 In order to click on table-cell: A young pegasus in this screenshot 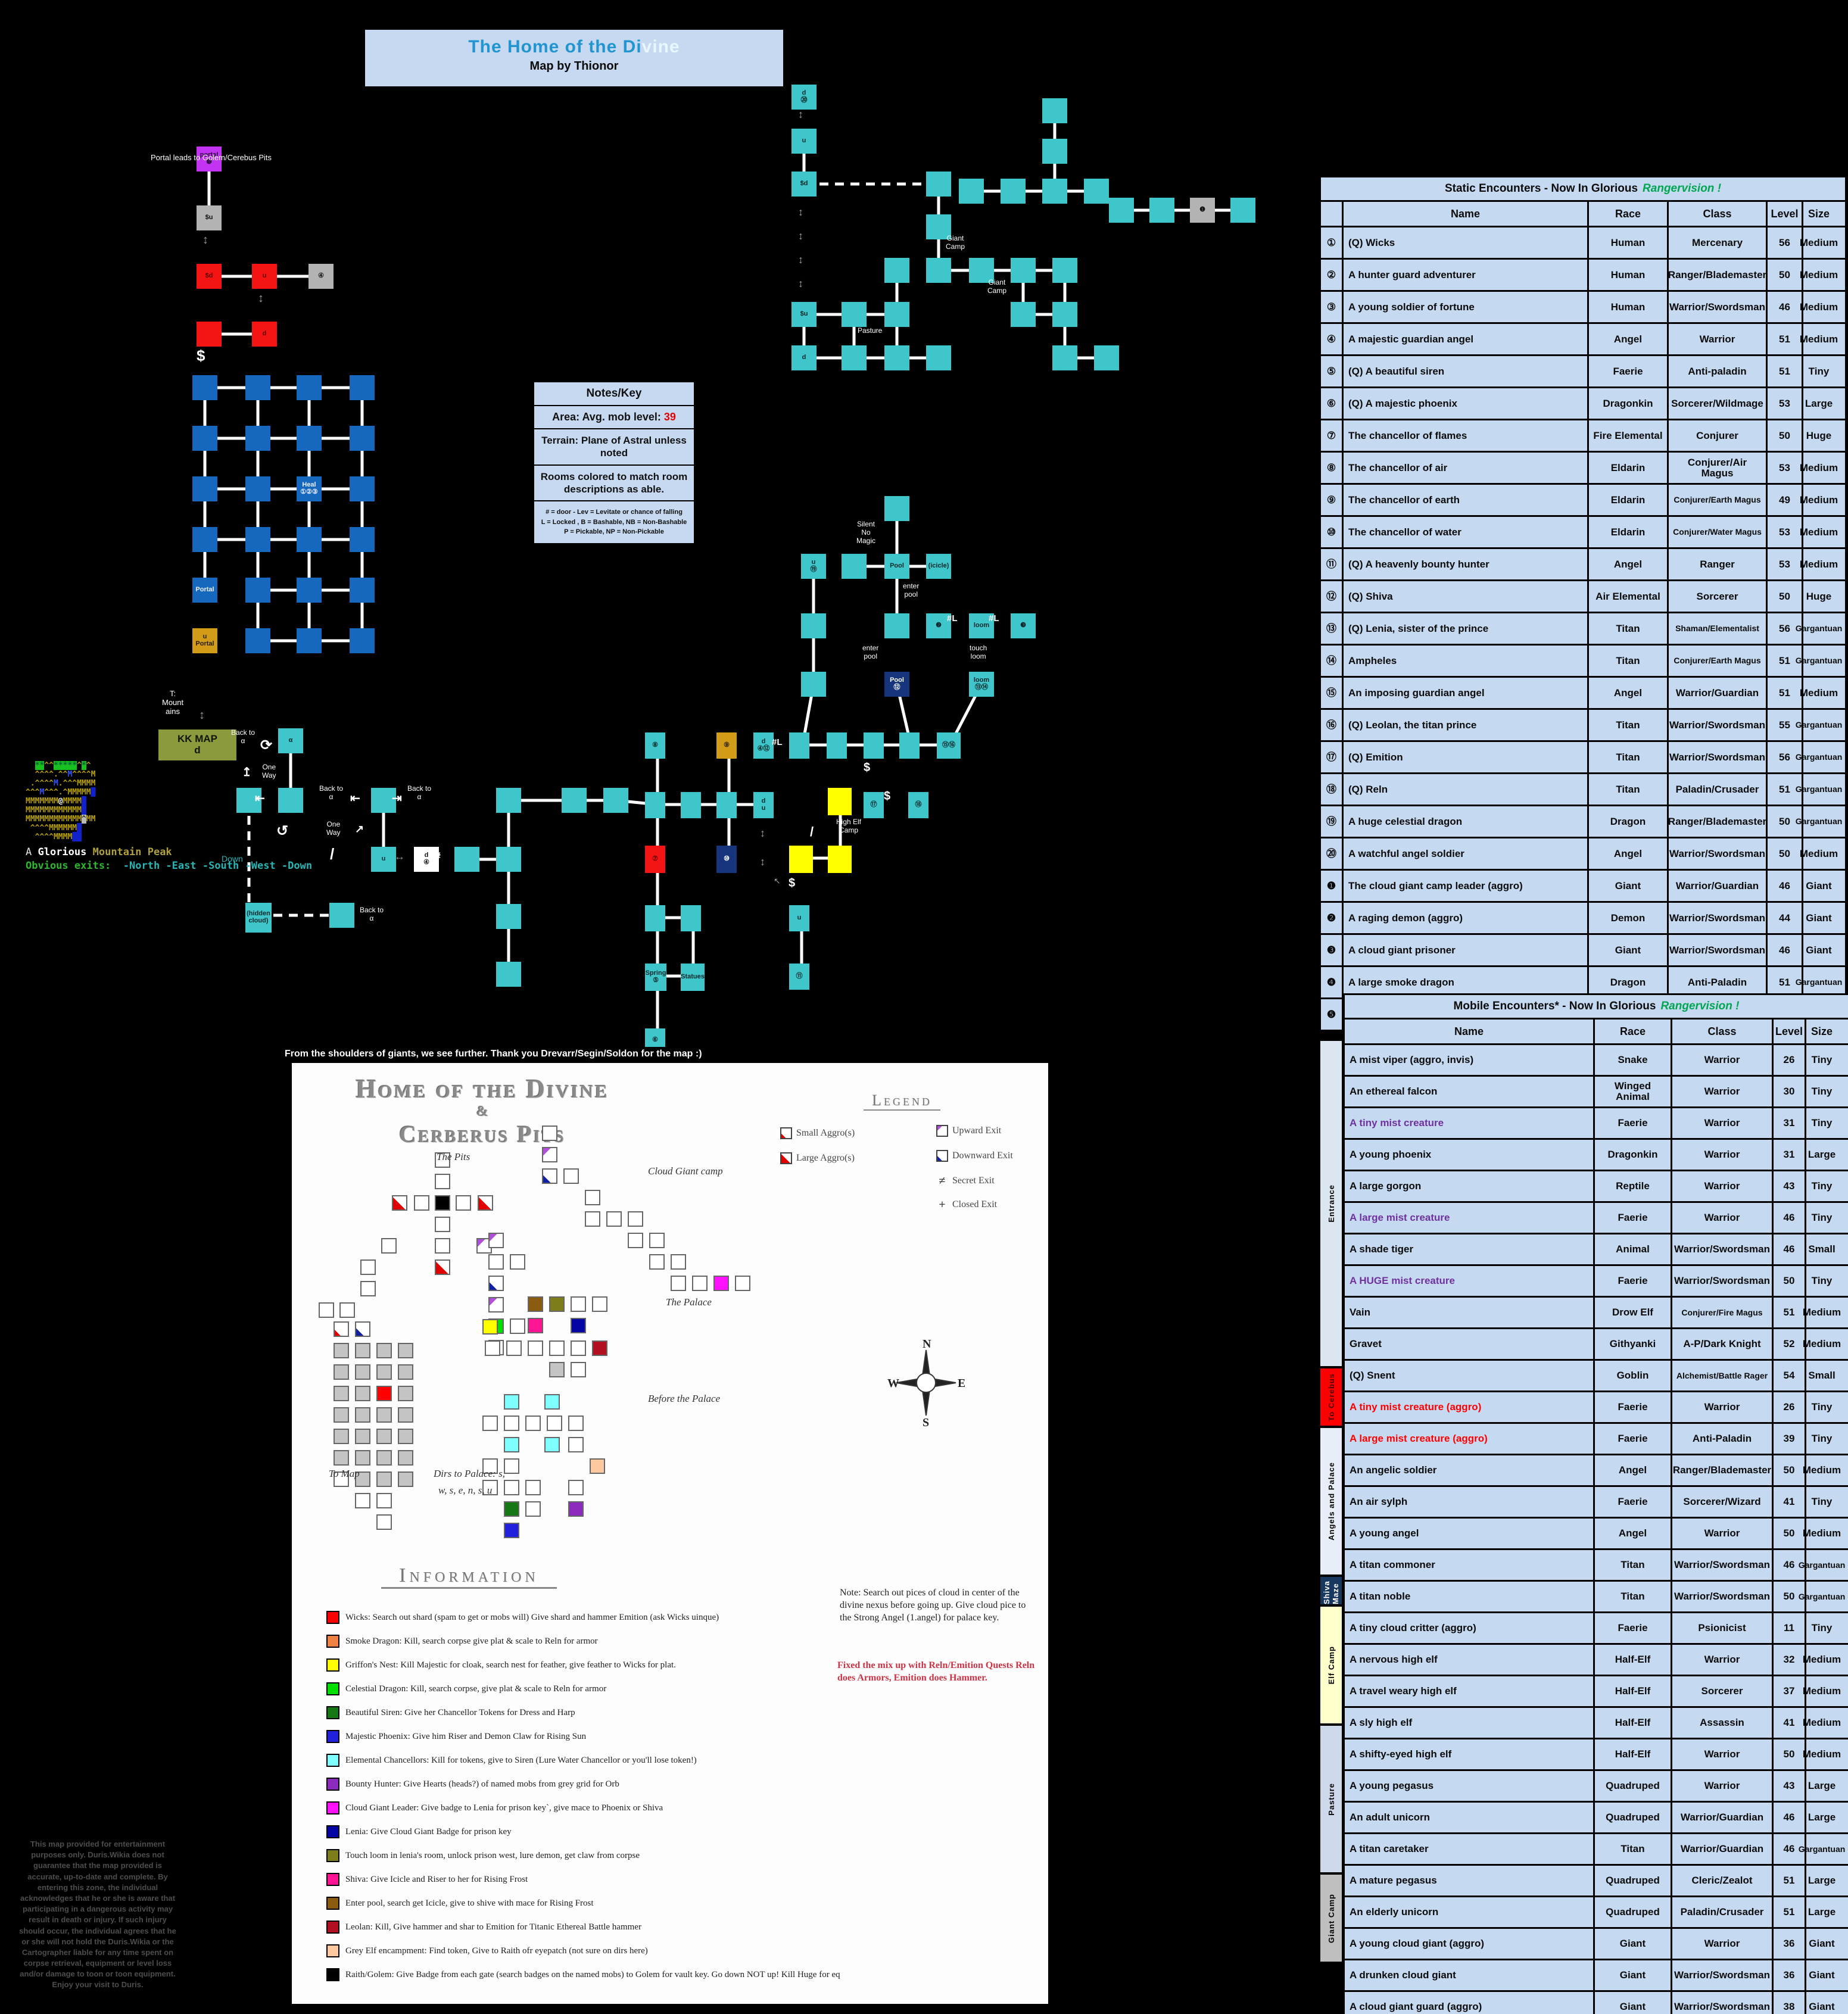, I will do `click(1470, 1786)`.